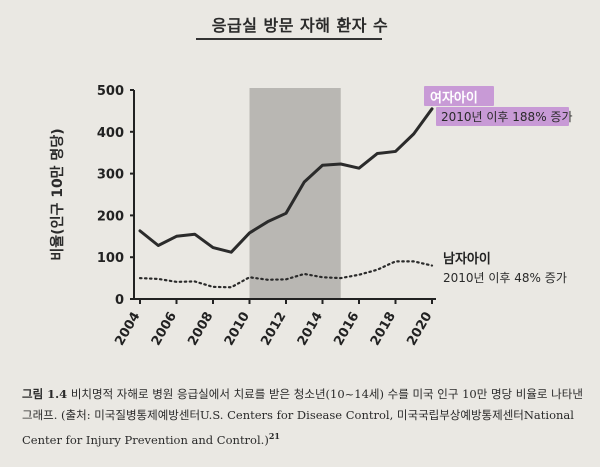 This screenshot has height=467, width=600. I want to click on y-tick-label: 500, so click(110, 91).